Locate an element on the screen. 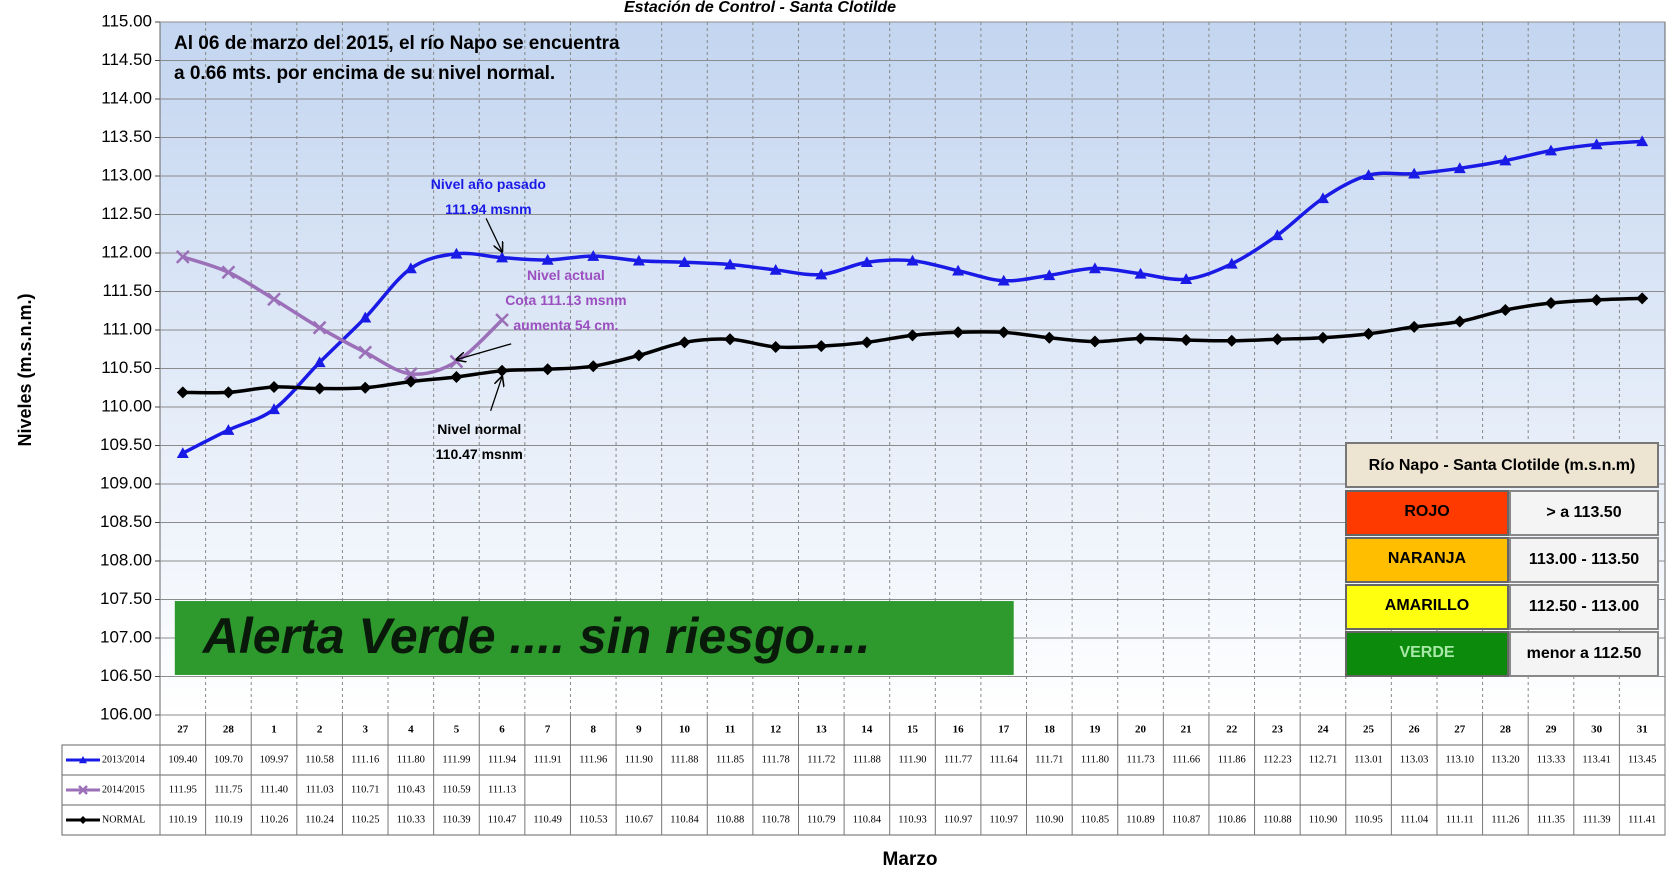  table-value: 109.40 is located at coordinates (182, 759).